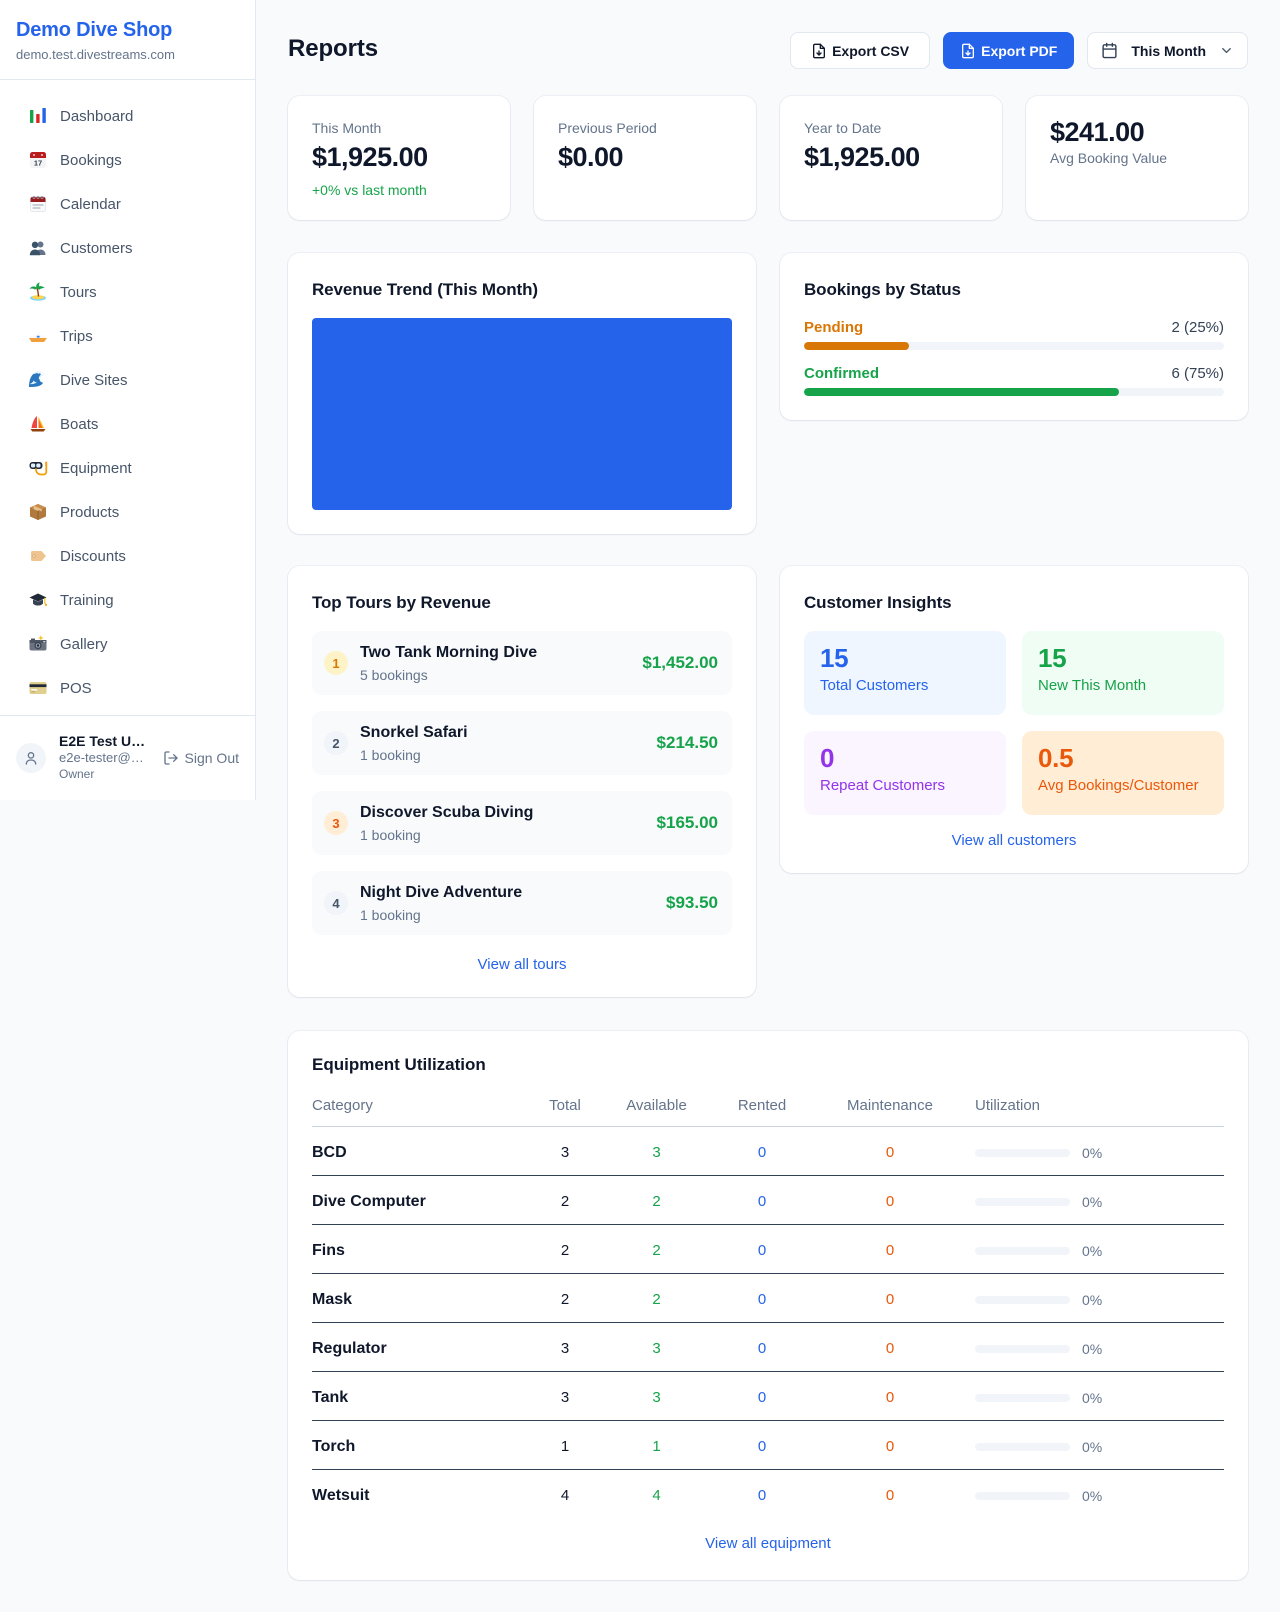 Image resolution: width=1280 pixels, height=1612 pixels. Describe the element at coordinates (38, 163) in the screenshot. I see `svg-text: 17` at that location.